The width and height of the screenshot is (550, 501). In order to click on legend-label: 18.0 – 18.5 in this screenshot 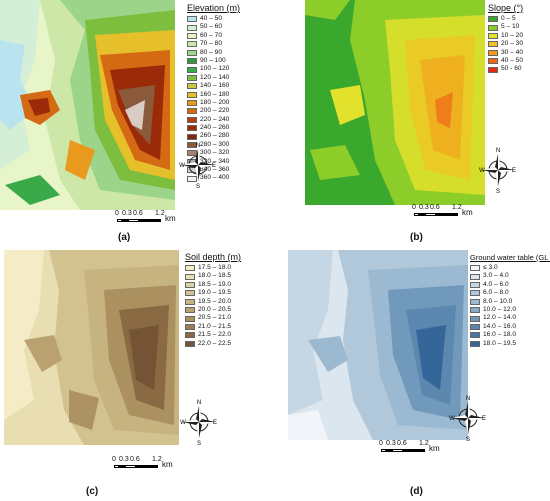, I will do `click(214, 276)`.